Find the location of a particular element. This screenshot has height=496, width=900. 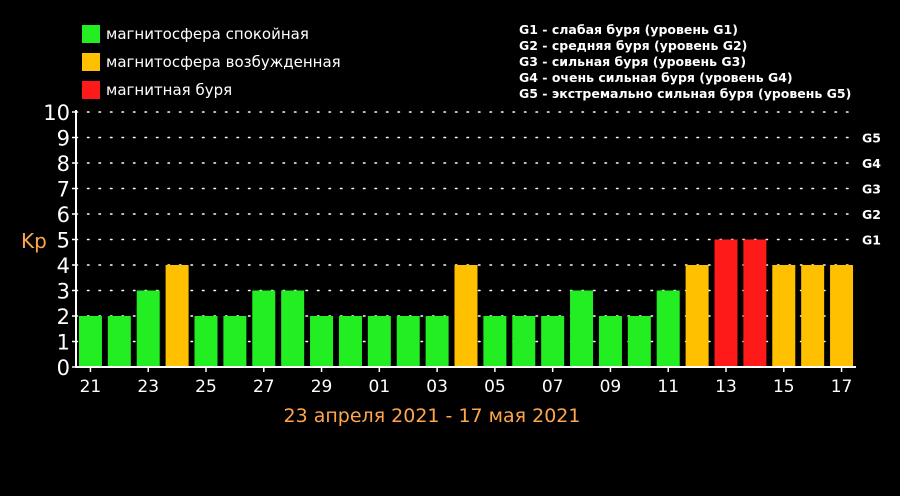

x-tick-label: 01 is located at coordinates (380, 387).